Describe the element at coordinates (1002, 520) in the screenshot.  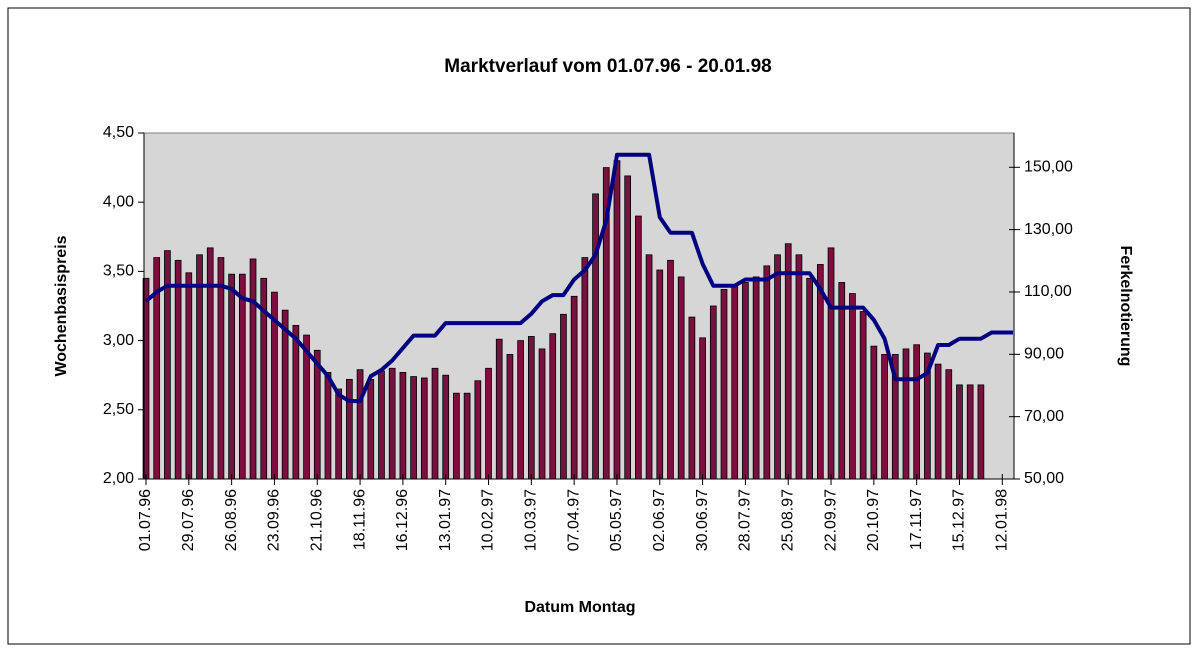
I see `x-tick-label: 12.01.98` at that location.